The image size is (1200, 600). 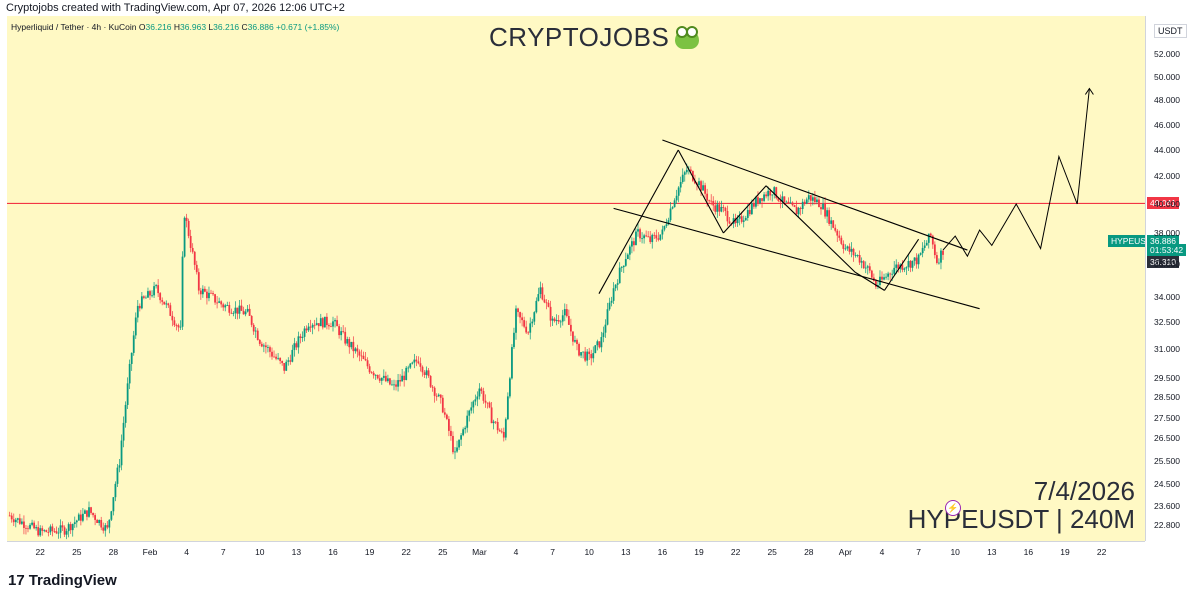 I want to click on time-tick-label: 16, so click(x=1028, y=552).